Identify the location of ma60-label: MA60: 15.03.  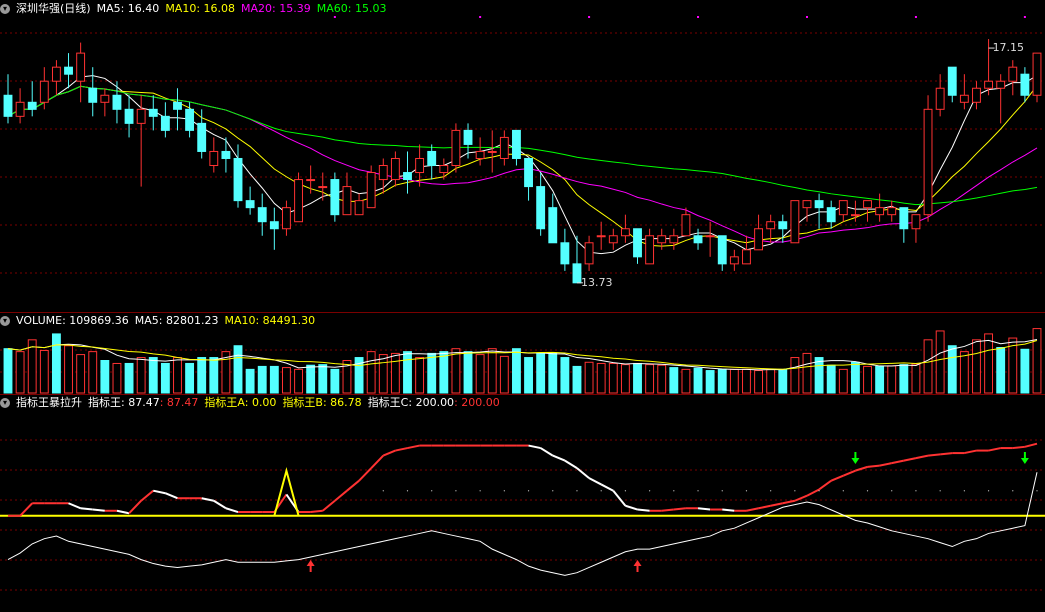
(351, 8).